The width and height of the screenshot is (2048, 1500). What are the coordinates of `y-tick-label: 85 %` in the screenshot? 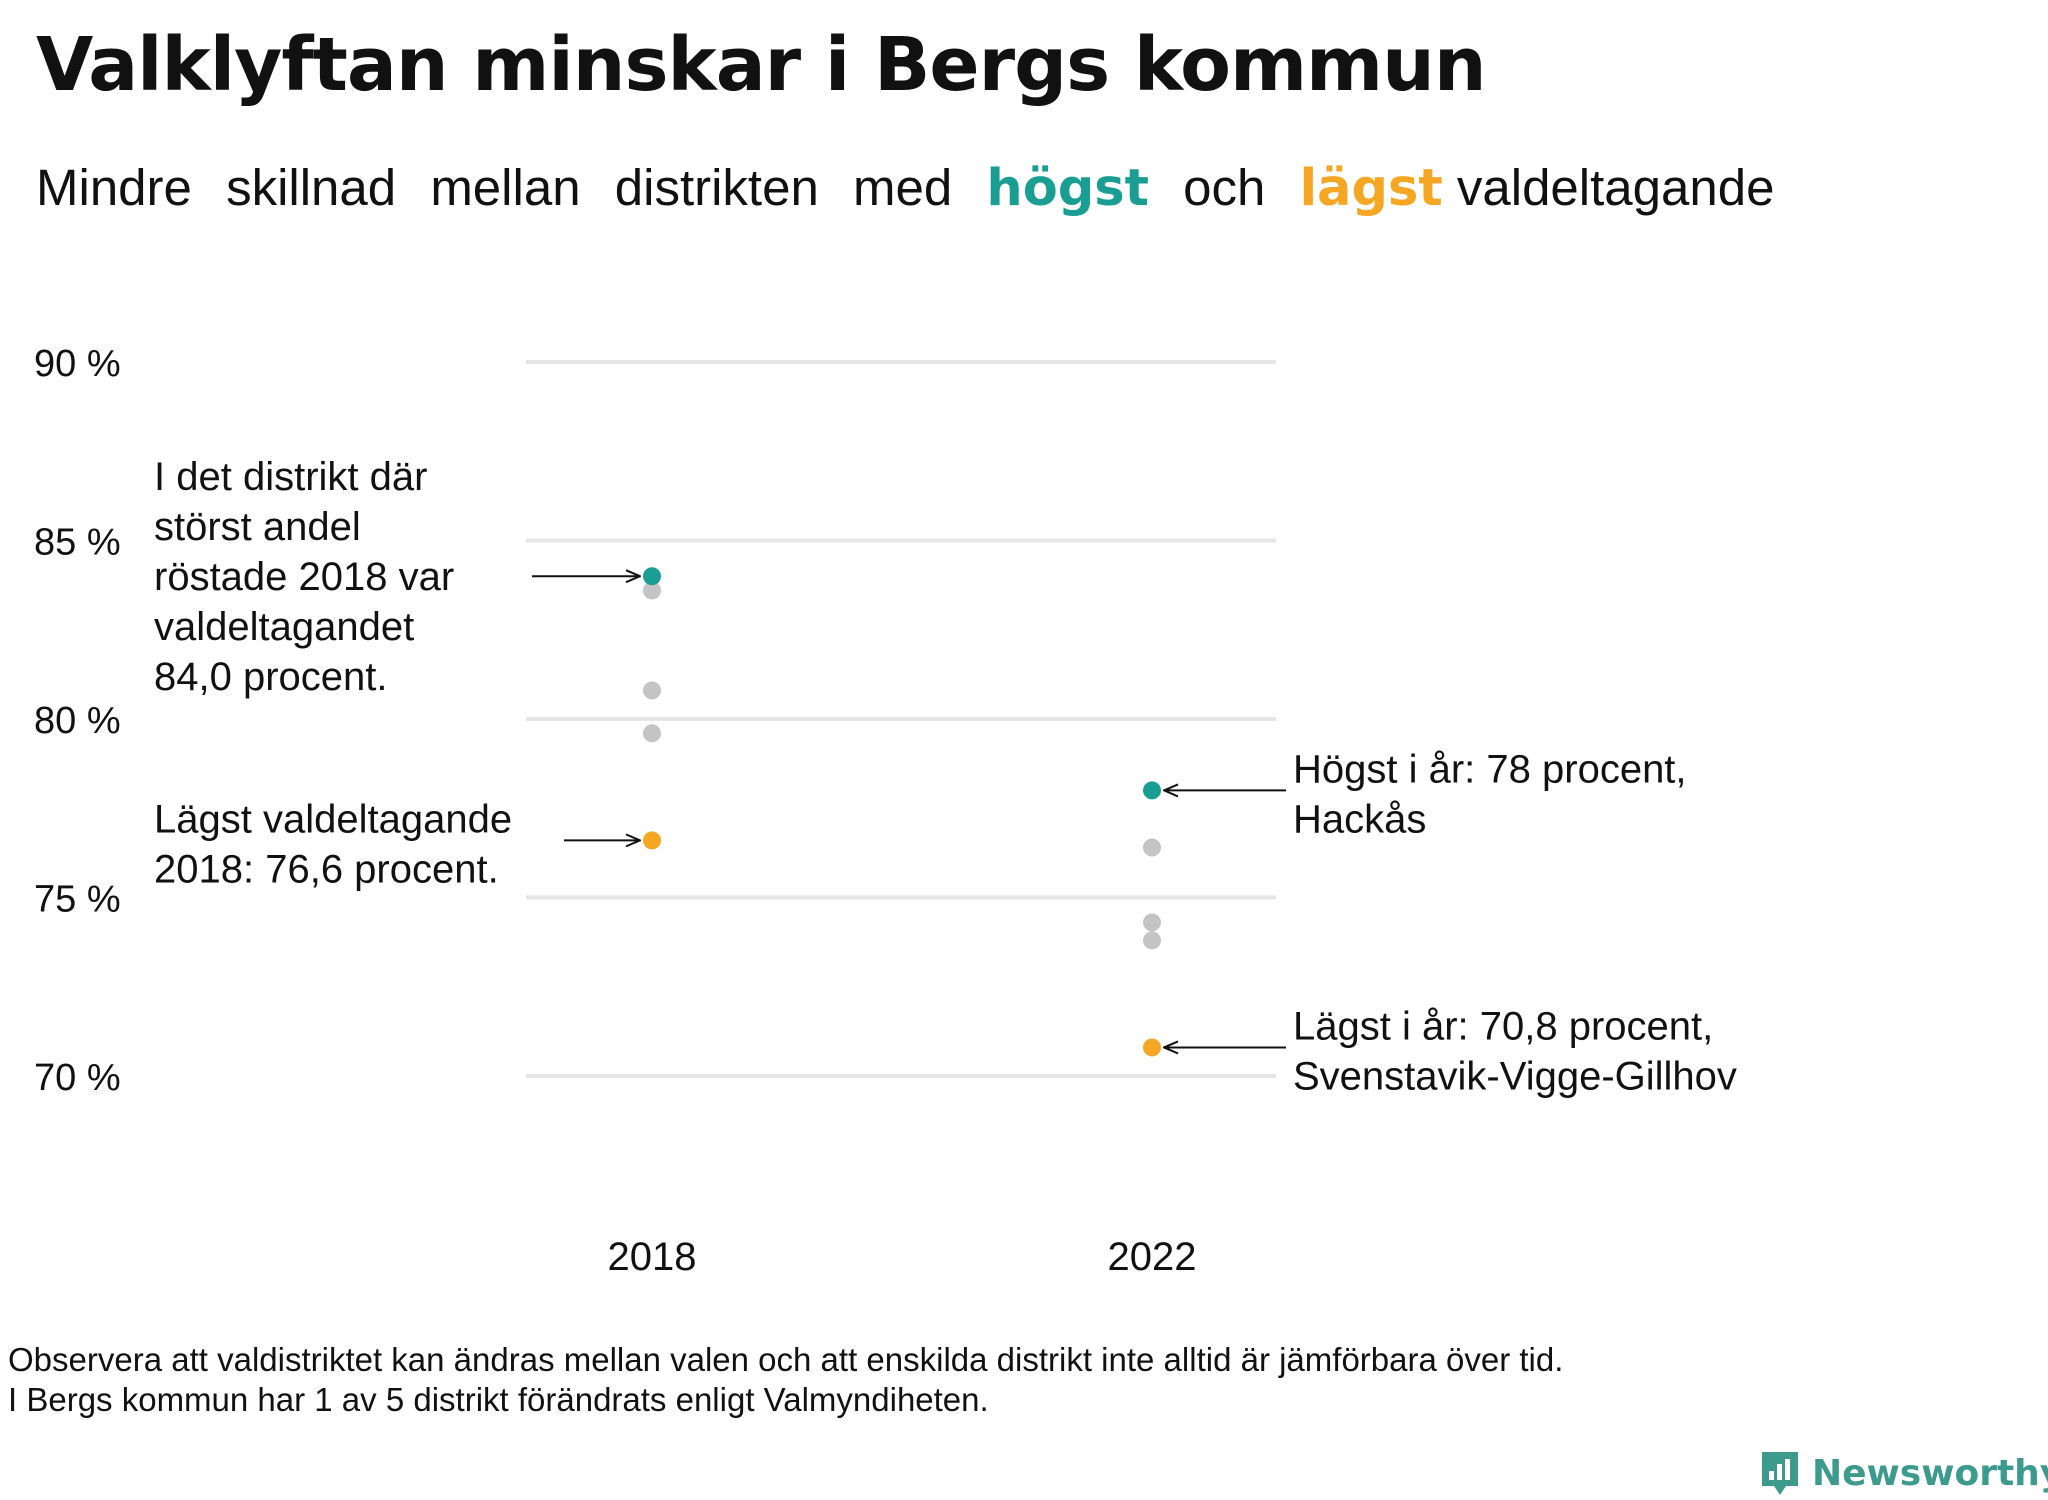 It's located at (77, 543).